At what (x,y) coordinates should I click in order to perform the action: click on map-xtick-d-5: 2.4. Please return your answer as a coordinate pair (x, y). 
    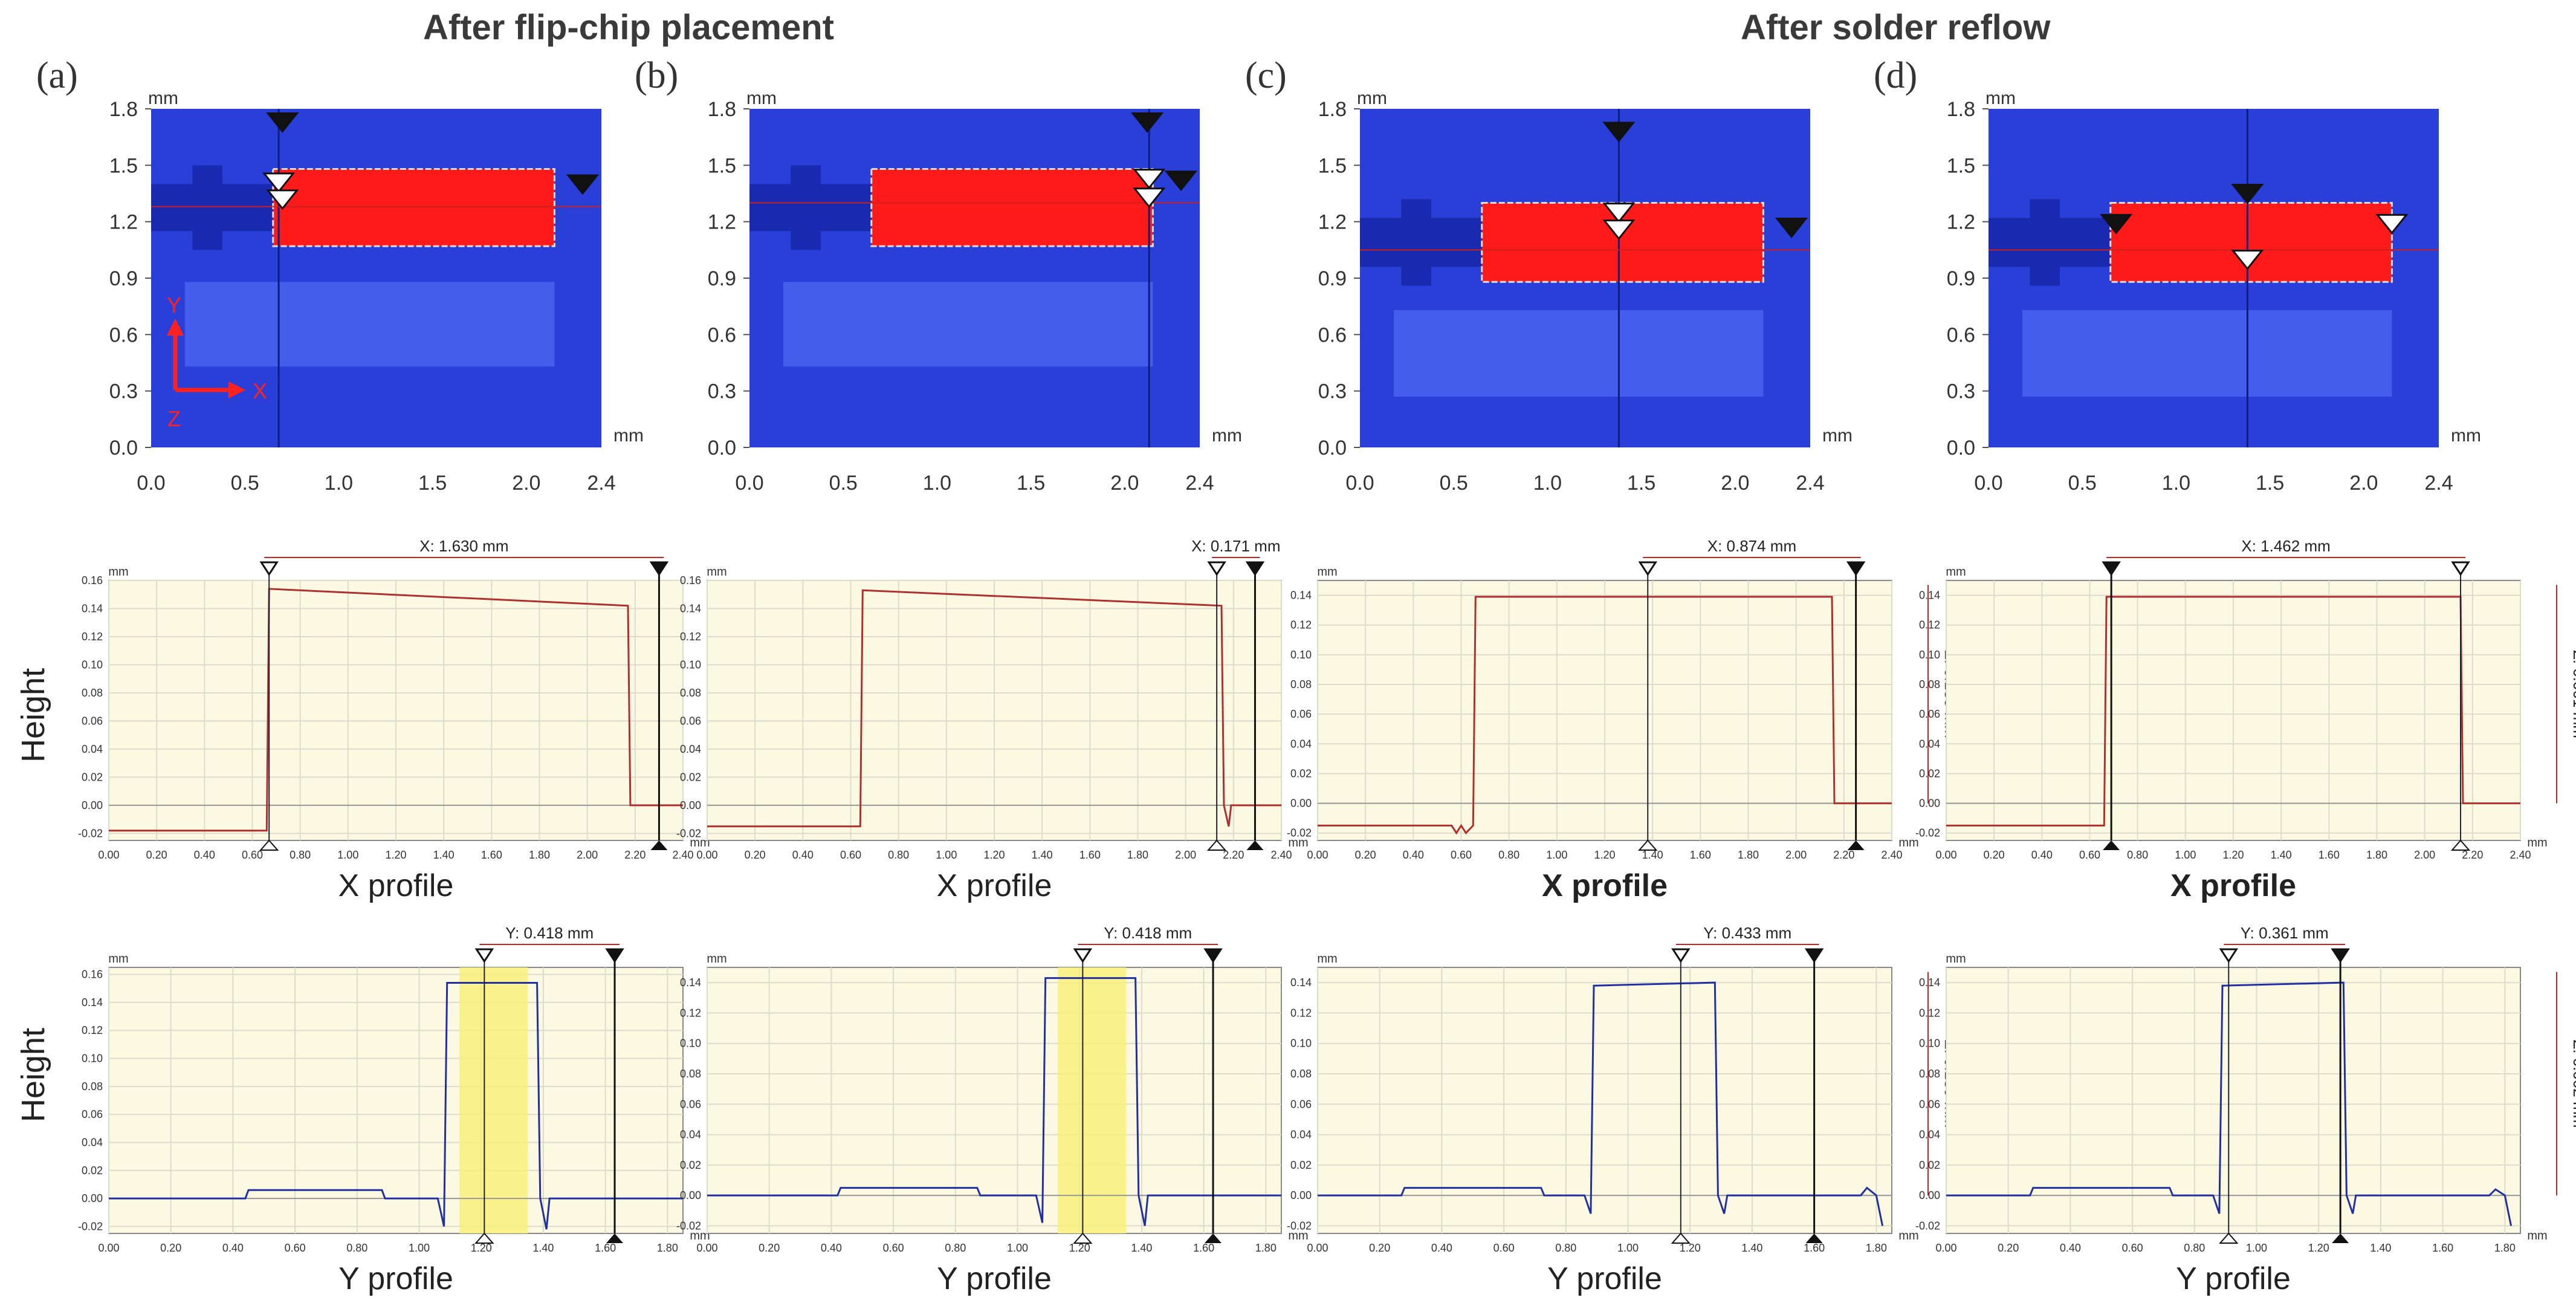
    Looking at the image, I should click on (2438, 483).